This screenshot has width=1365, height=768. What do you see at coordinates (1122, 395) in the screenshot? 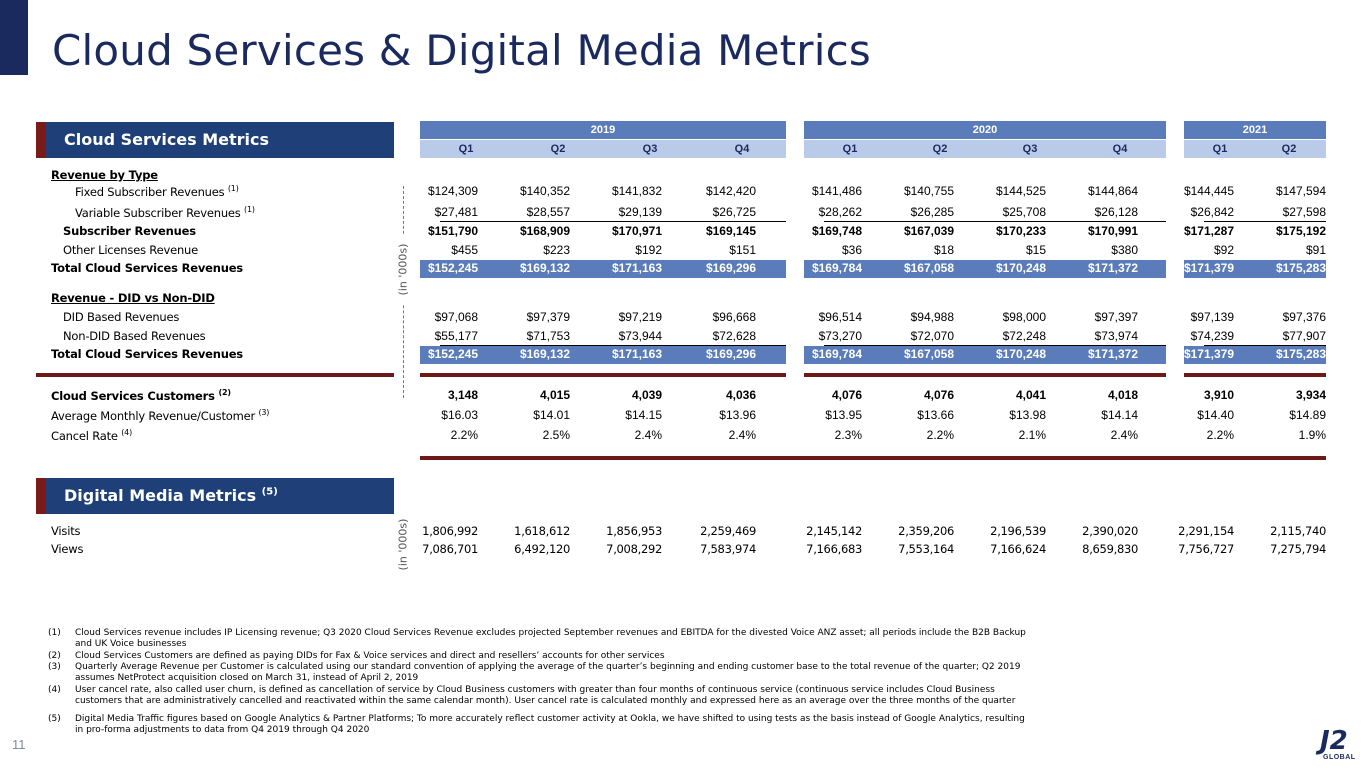
I see `table-cell: 4,018` at bounding box center [1122, 395].